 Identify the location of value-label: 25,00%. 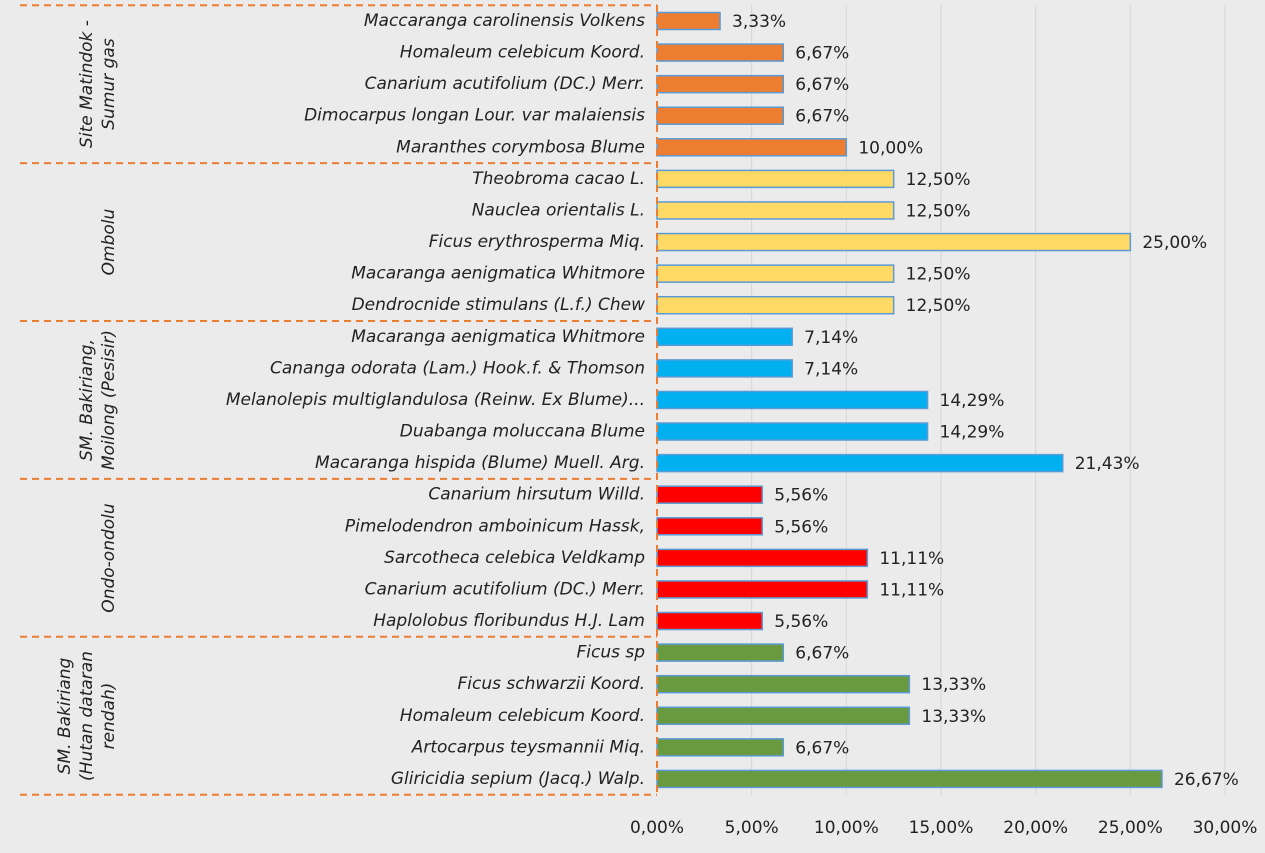
(1174, 243).